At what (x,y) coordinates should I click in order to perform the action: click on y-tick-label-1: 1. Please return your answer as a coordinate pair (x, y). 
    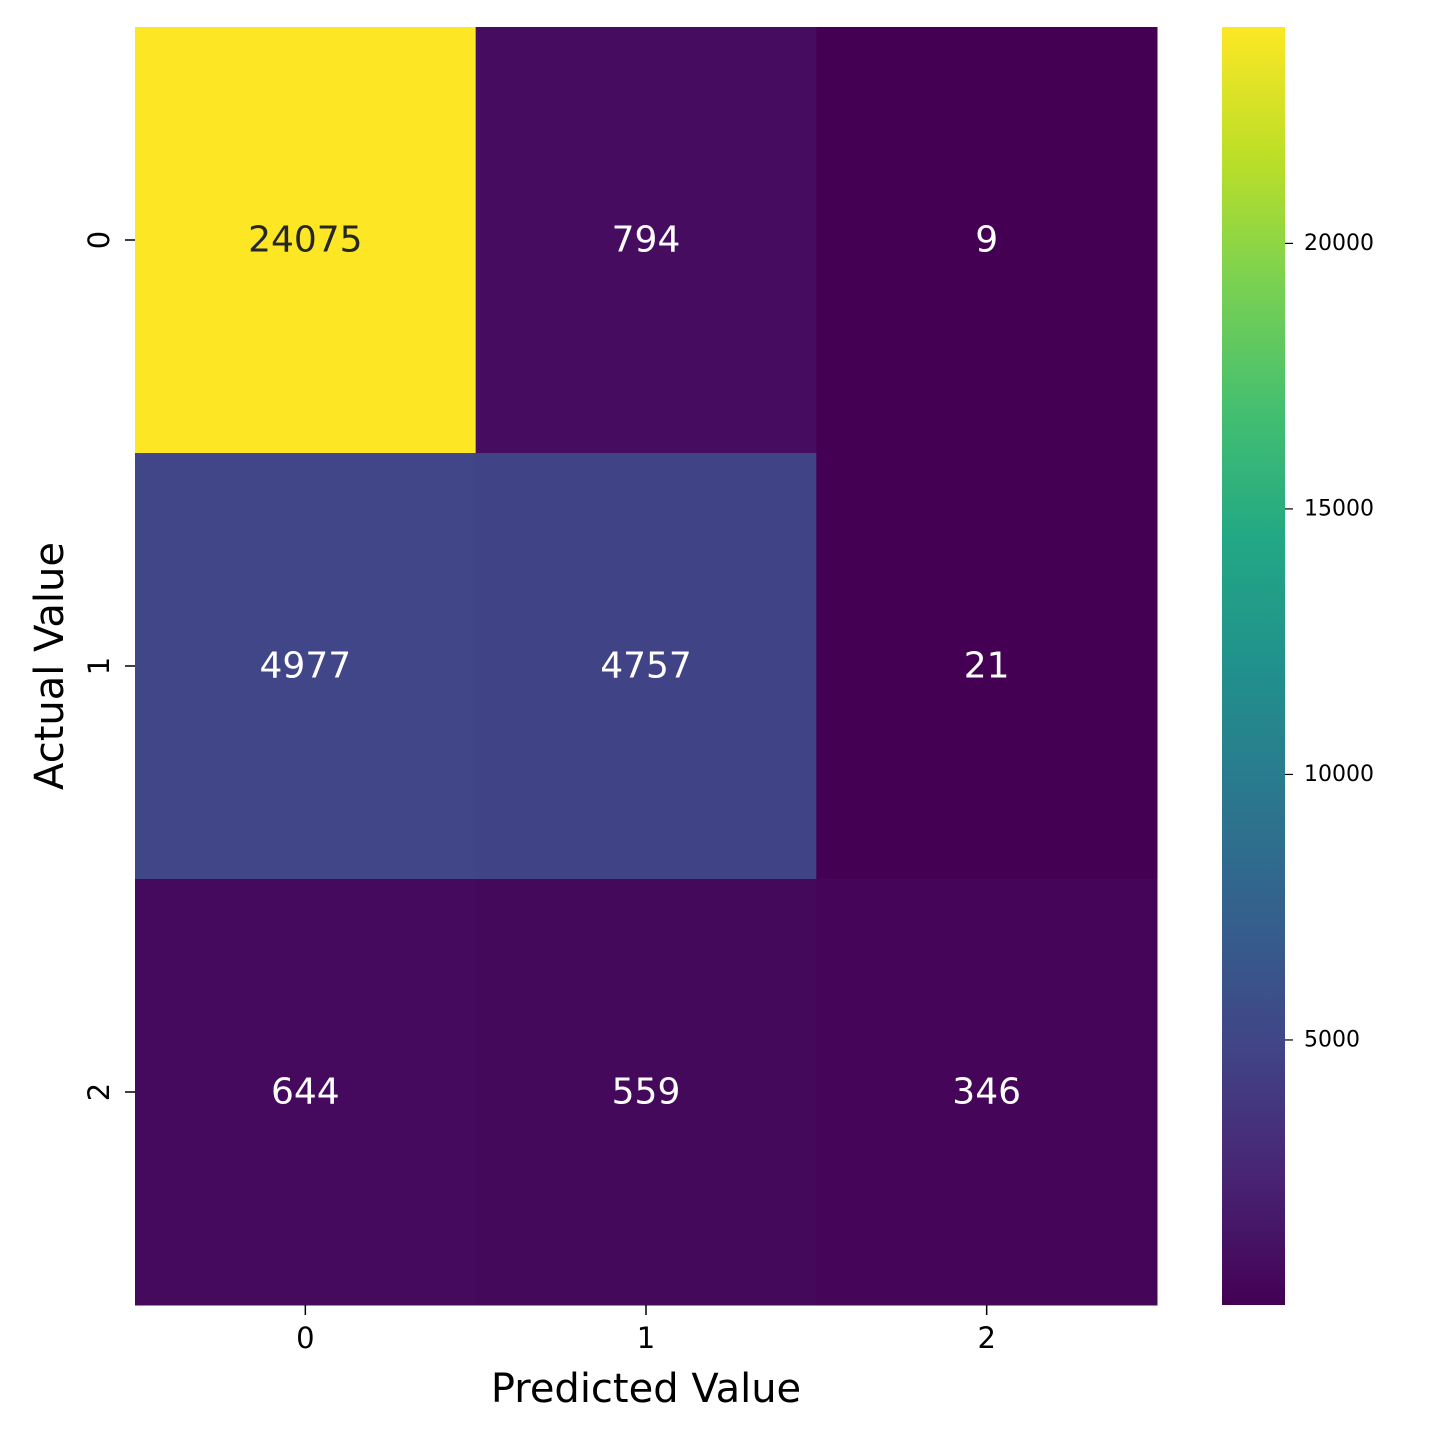
    Looking at the image, I should click on (99, 666).